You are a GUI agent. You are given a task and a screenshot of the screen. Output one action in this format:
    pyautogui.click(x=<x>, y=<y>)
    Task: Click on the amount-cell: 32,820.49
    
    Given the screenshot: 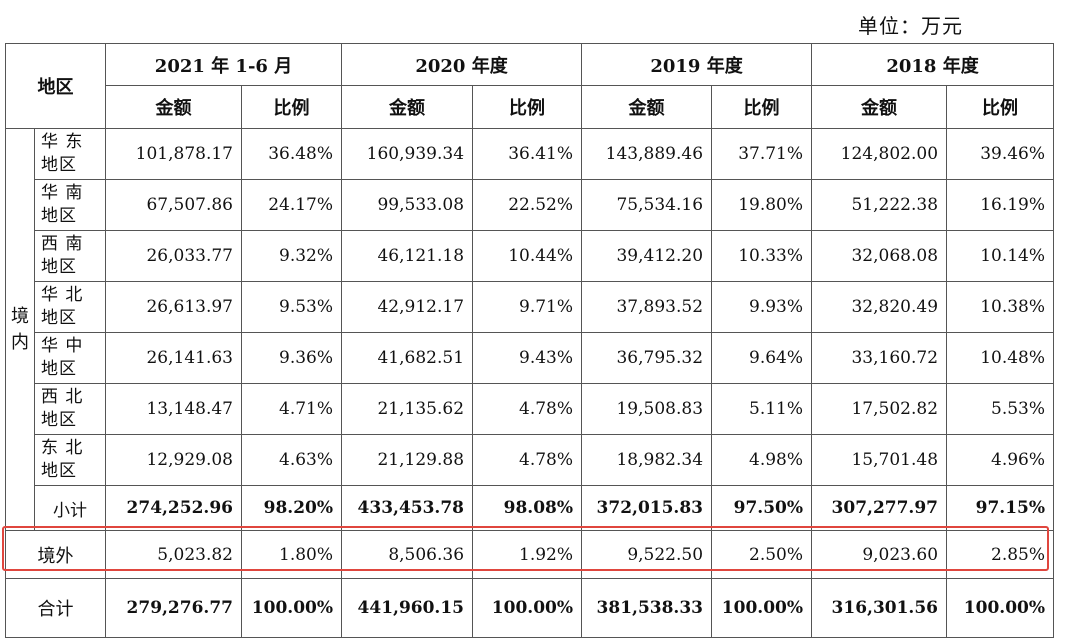 What is the action you would take?
    pyautogui.click(x=879, y=307)
    